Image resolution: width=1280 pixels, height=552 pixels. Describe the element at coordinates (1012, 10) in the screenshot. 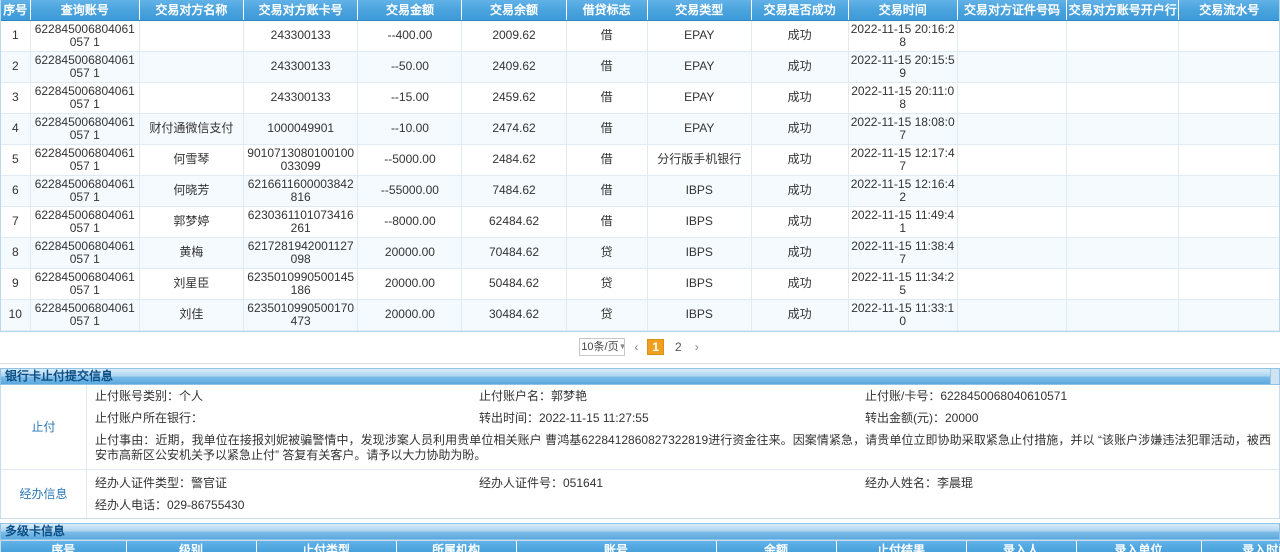

I see `column-header-counterparty-id: 交易对方证件号码` at that location.